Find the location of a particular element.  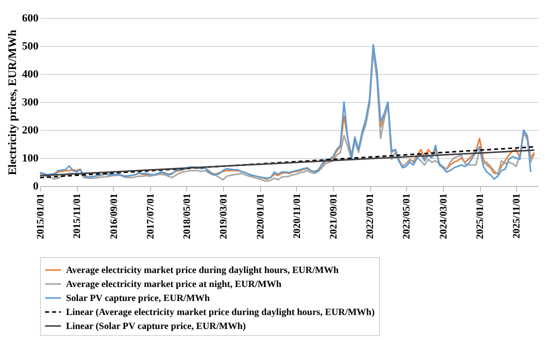

y-axis-title: Electricity prices, EUR/MWh is located at coordinates (13, 102).